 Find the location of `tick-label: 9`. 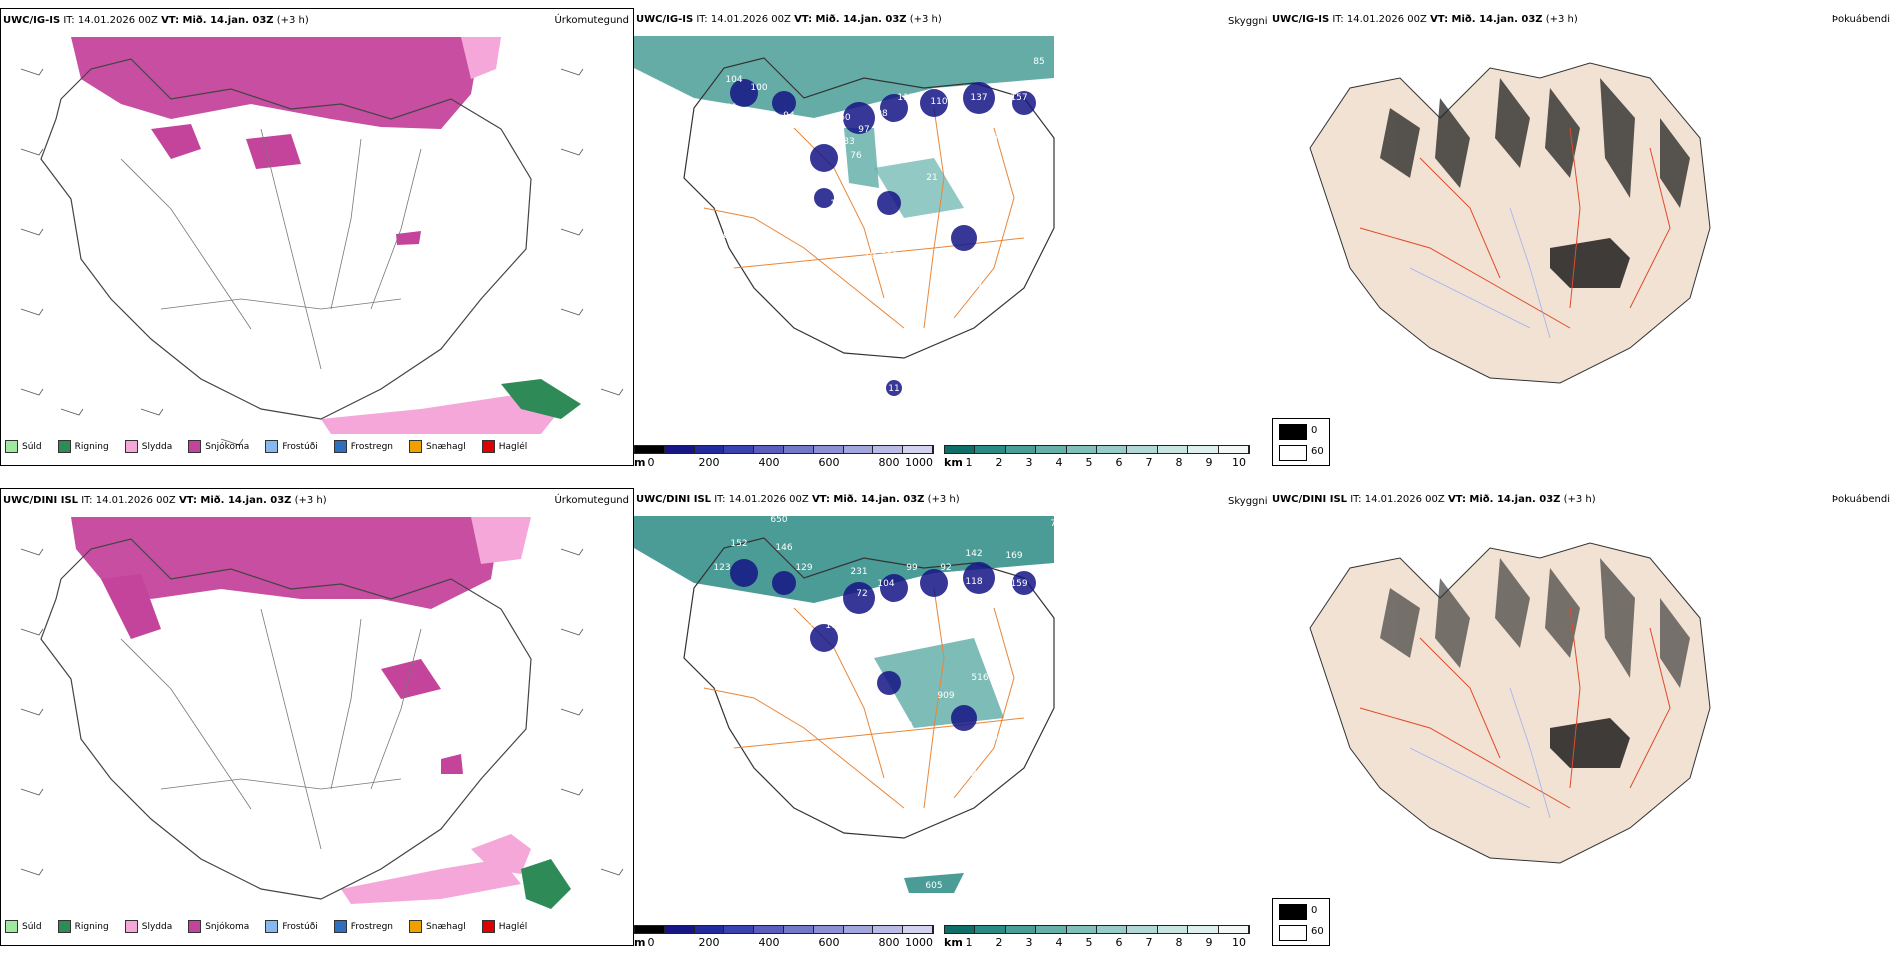

tick-label: 9 is located at coordinates (1209, 462).